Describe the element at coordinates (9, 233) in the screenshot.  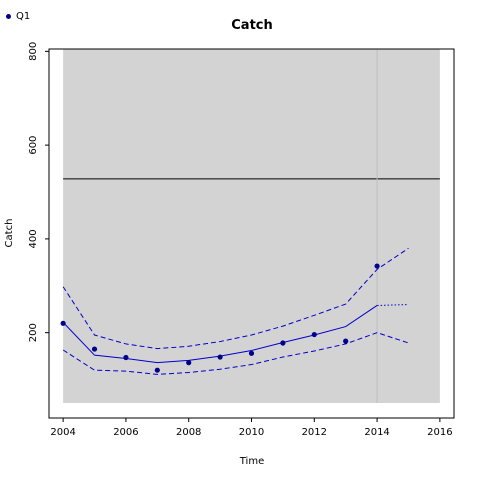
I see `y-axis-label: Catch` at that location.